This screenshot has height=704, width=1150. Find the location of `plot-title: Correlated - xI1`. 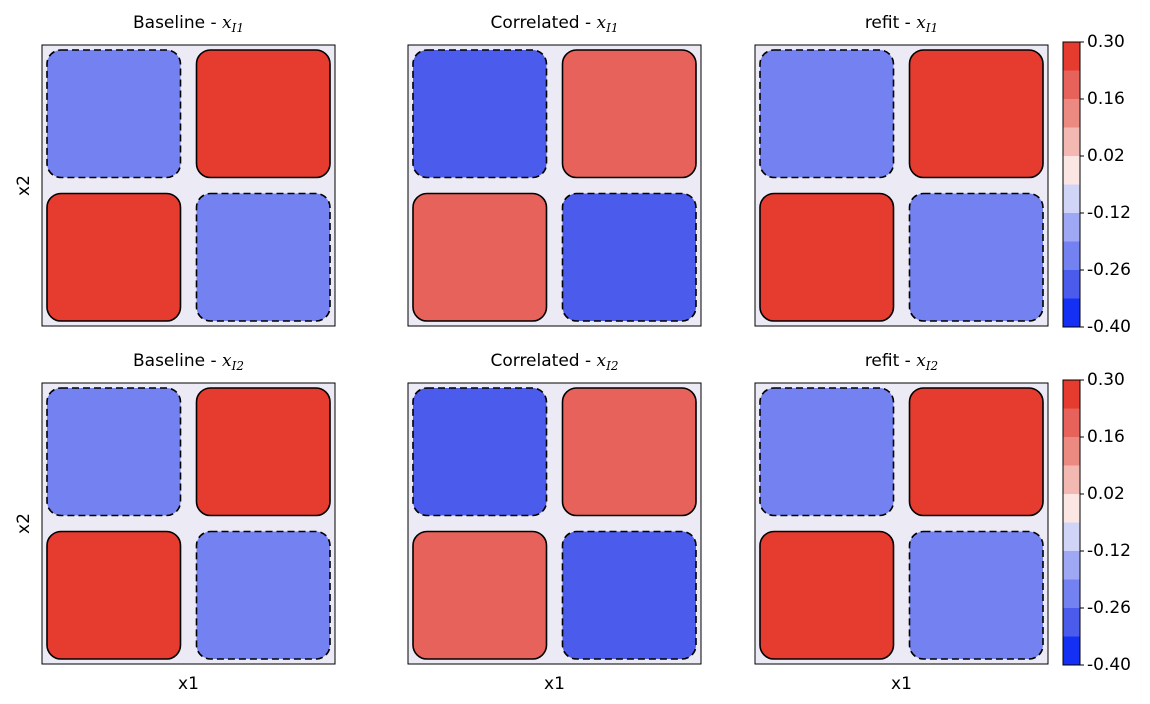

plot-title: Correlated - xI1 is located at coordinates (554, 24).